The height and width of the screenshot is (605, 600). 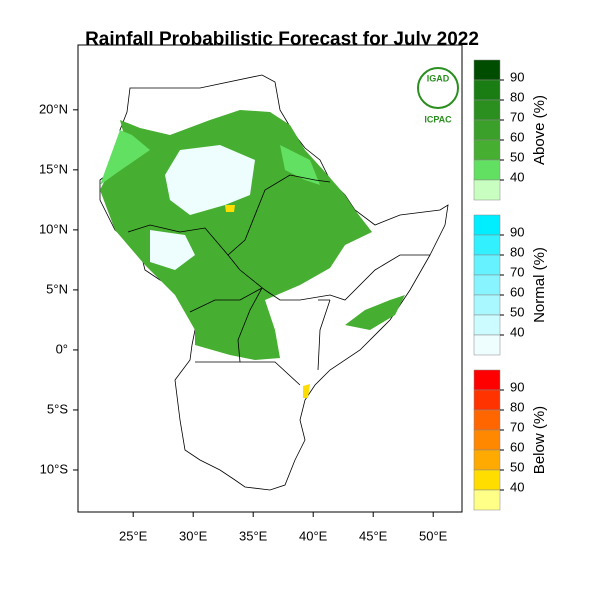 I want to click on logo-org: ICPAC, so click(x=438, y=119).